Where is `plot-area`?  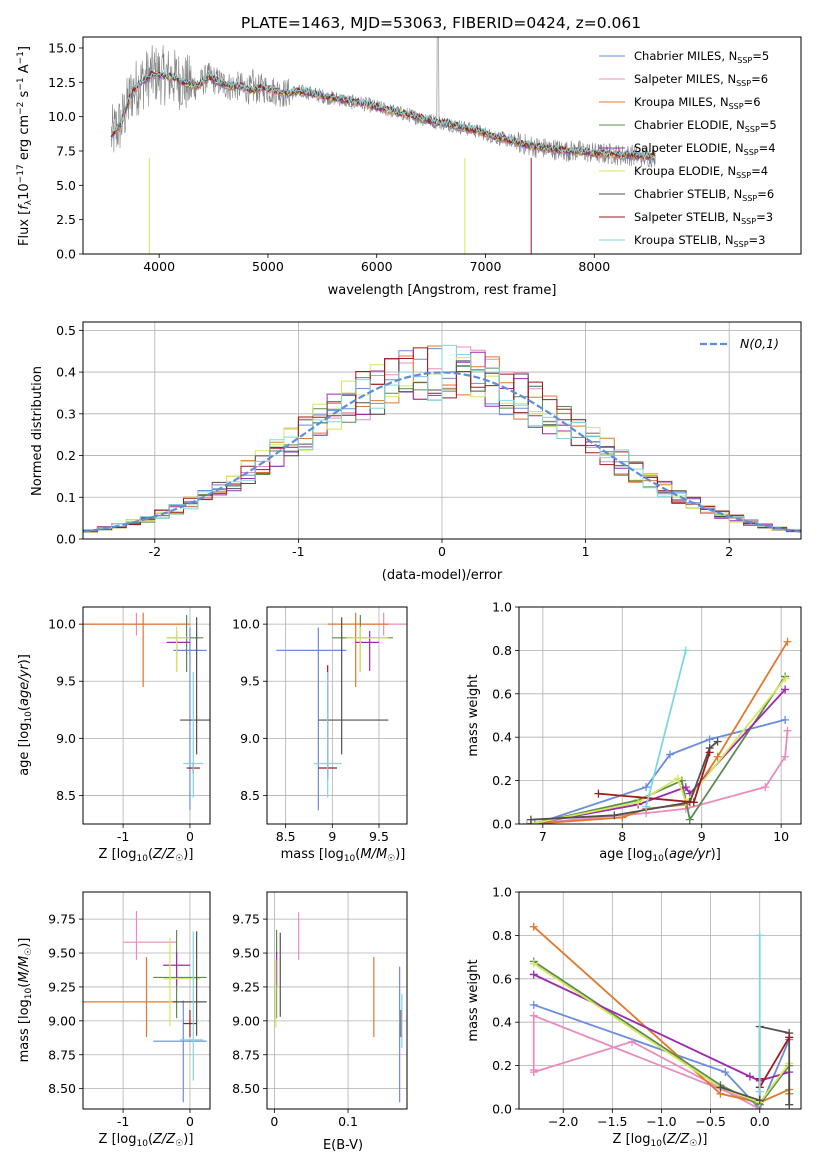 plot-area is located at coordinates (442, 438).